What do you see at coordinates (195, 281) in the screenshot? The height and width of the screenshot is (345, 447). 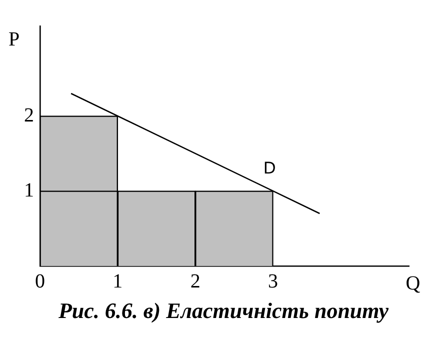 I see `x-tick-label: 2` at bounding box center [195, 281].